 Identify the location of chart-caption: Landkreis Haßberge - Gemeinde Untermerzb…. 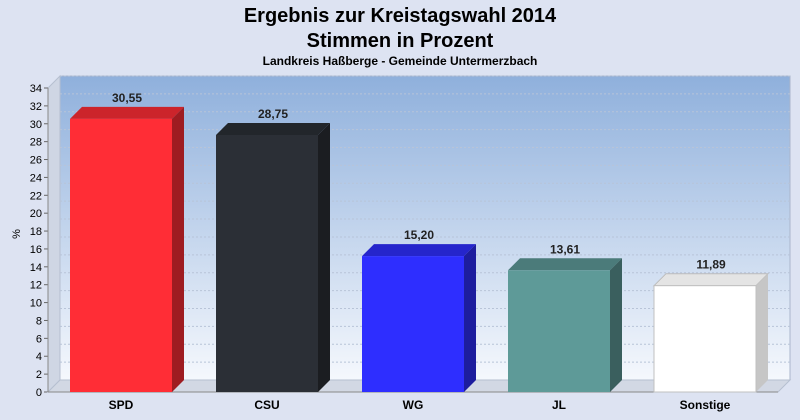
(400, 61).